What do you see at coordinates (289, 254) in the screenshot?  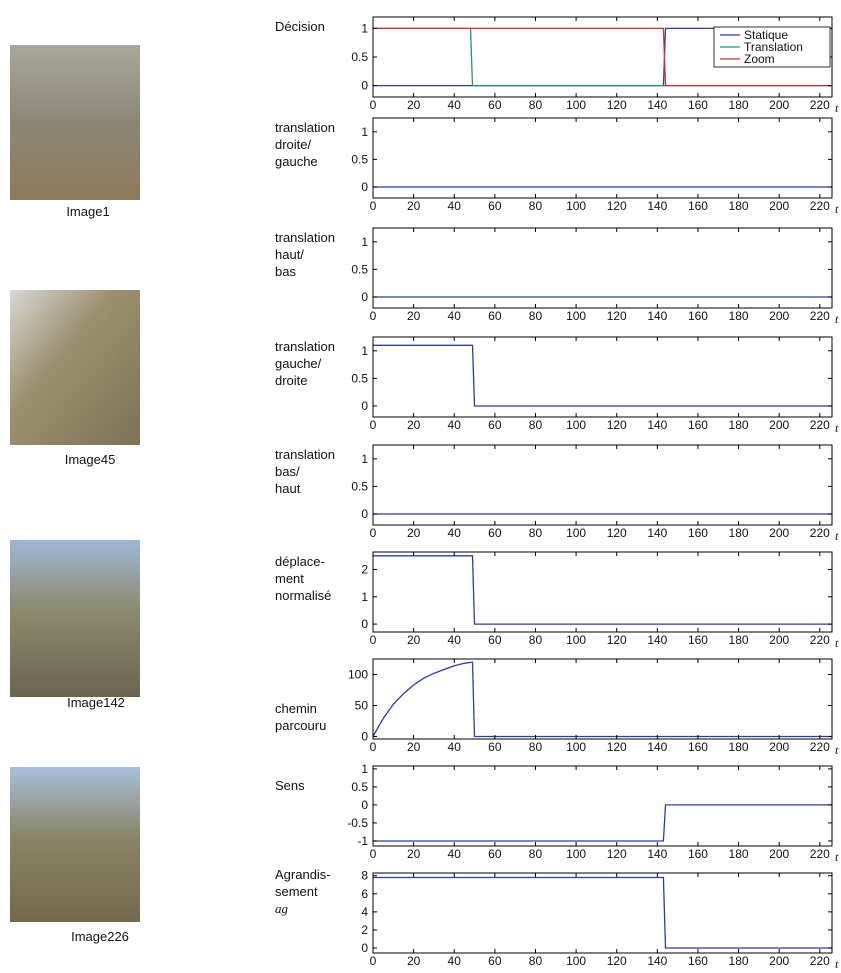 I see `y-label: haut/` at bounding box center [289, 254].